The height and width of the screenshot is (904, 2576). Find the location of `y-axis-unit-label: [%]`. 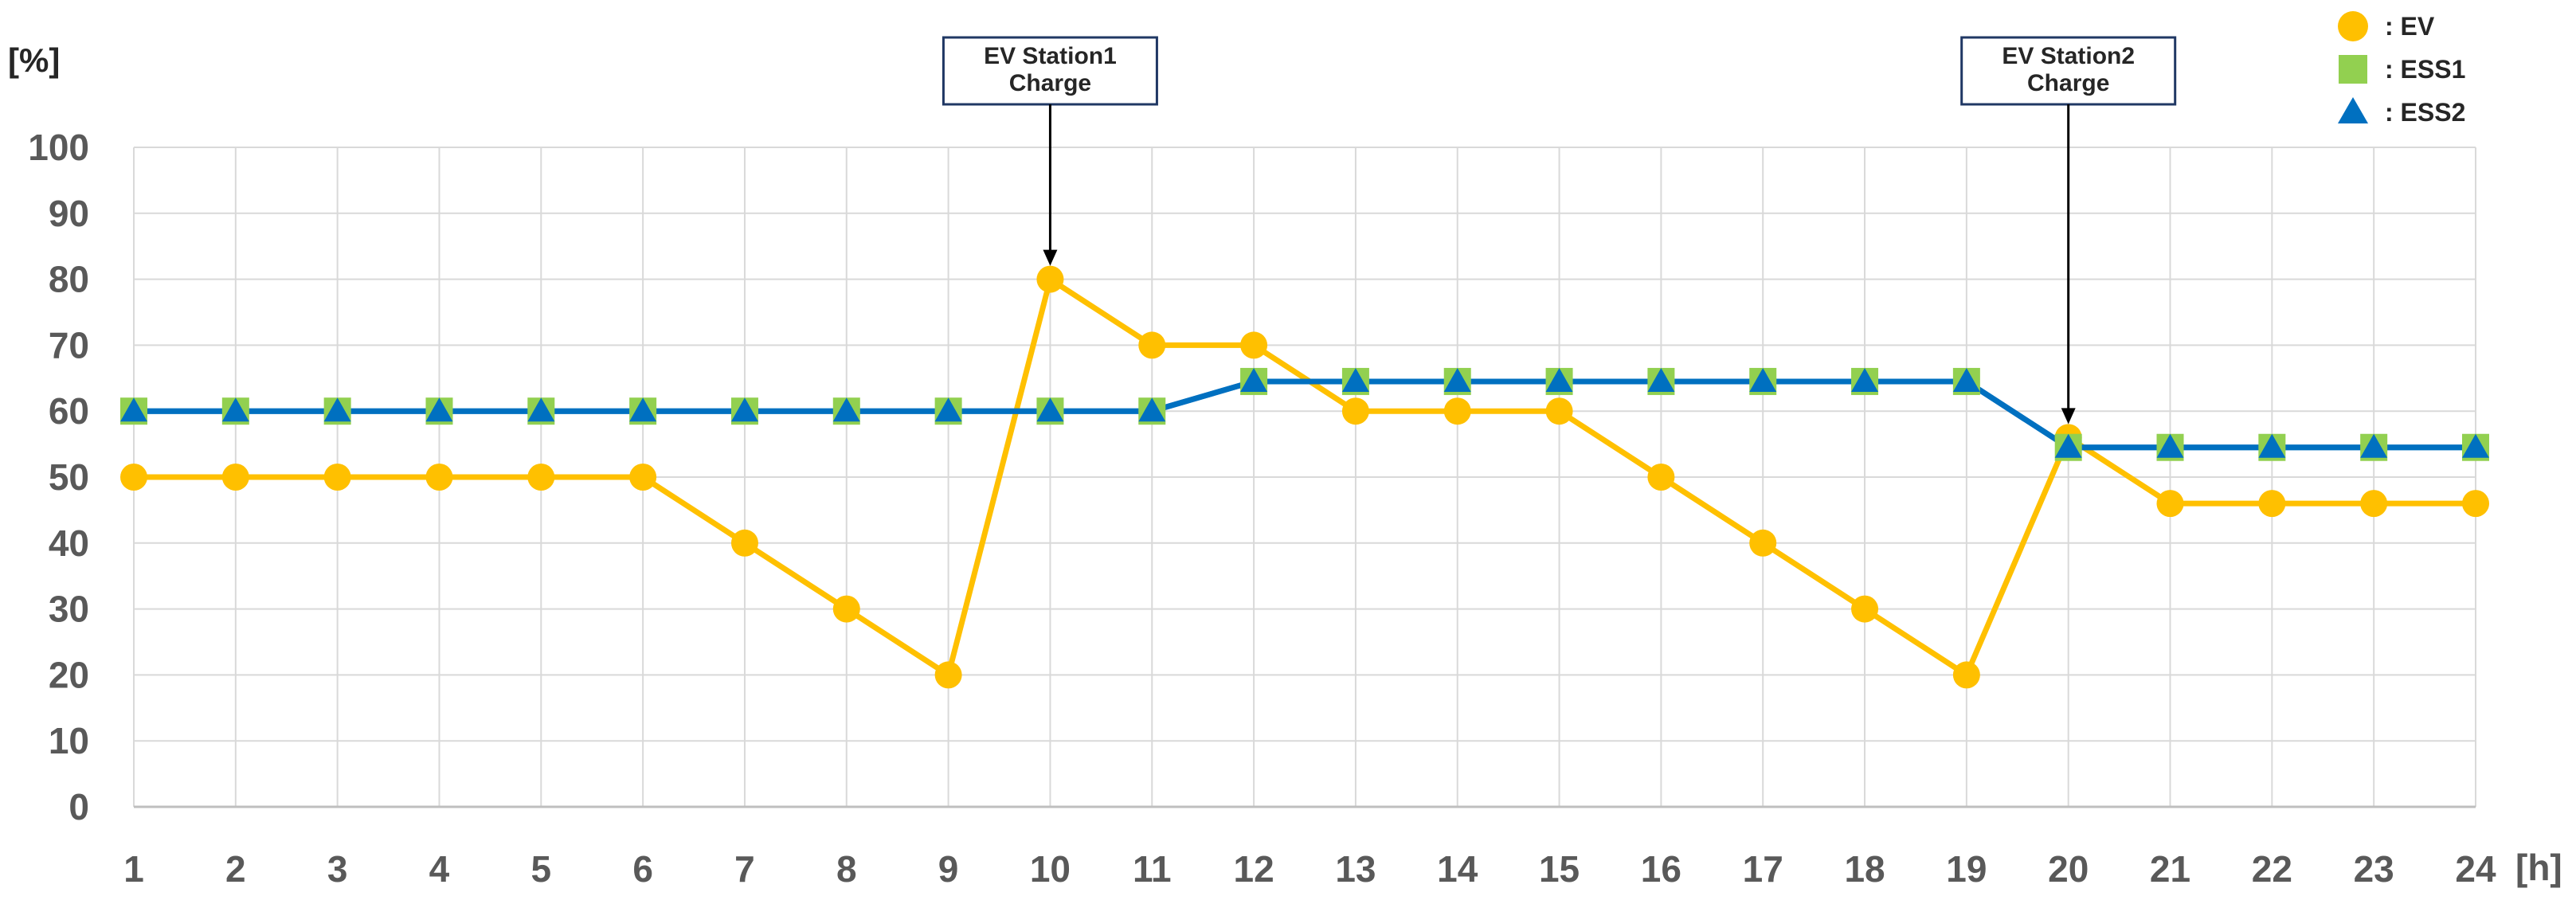

y-axis-unit-label: [%] is located at coordinates (34, 60).